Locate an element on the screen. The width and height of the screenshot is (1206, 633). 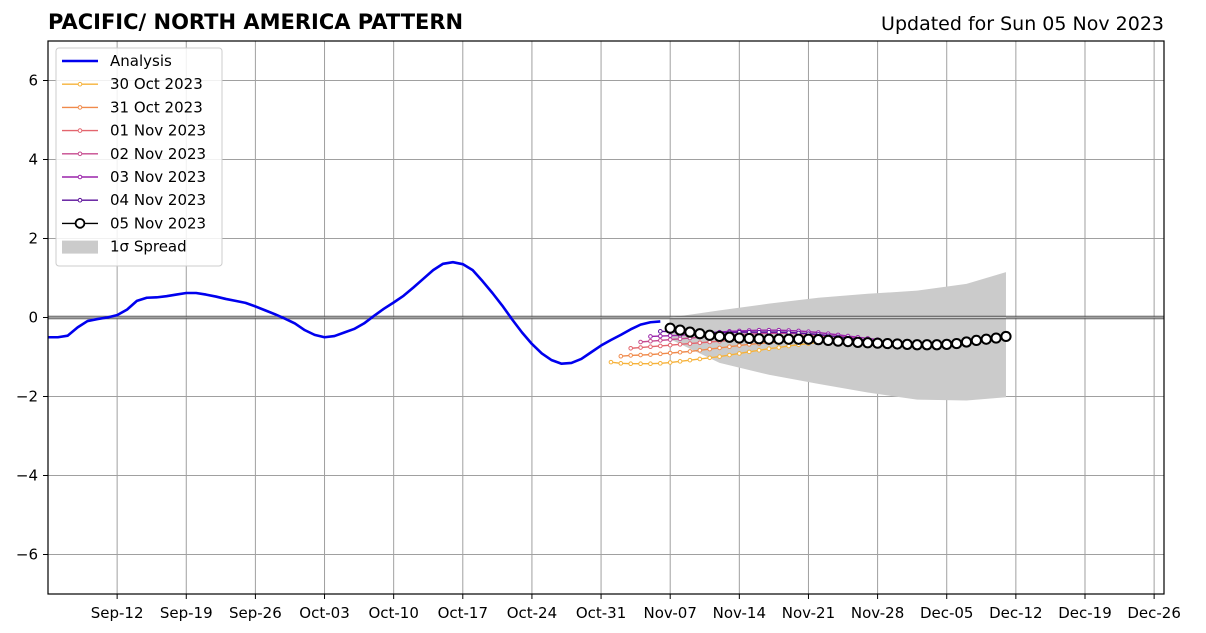
x-tick-label: Oct-31 is located at coordinates (601, 613).